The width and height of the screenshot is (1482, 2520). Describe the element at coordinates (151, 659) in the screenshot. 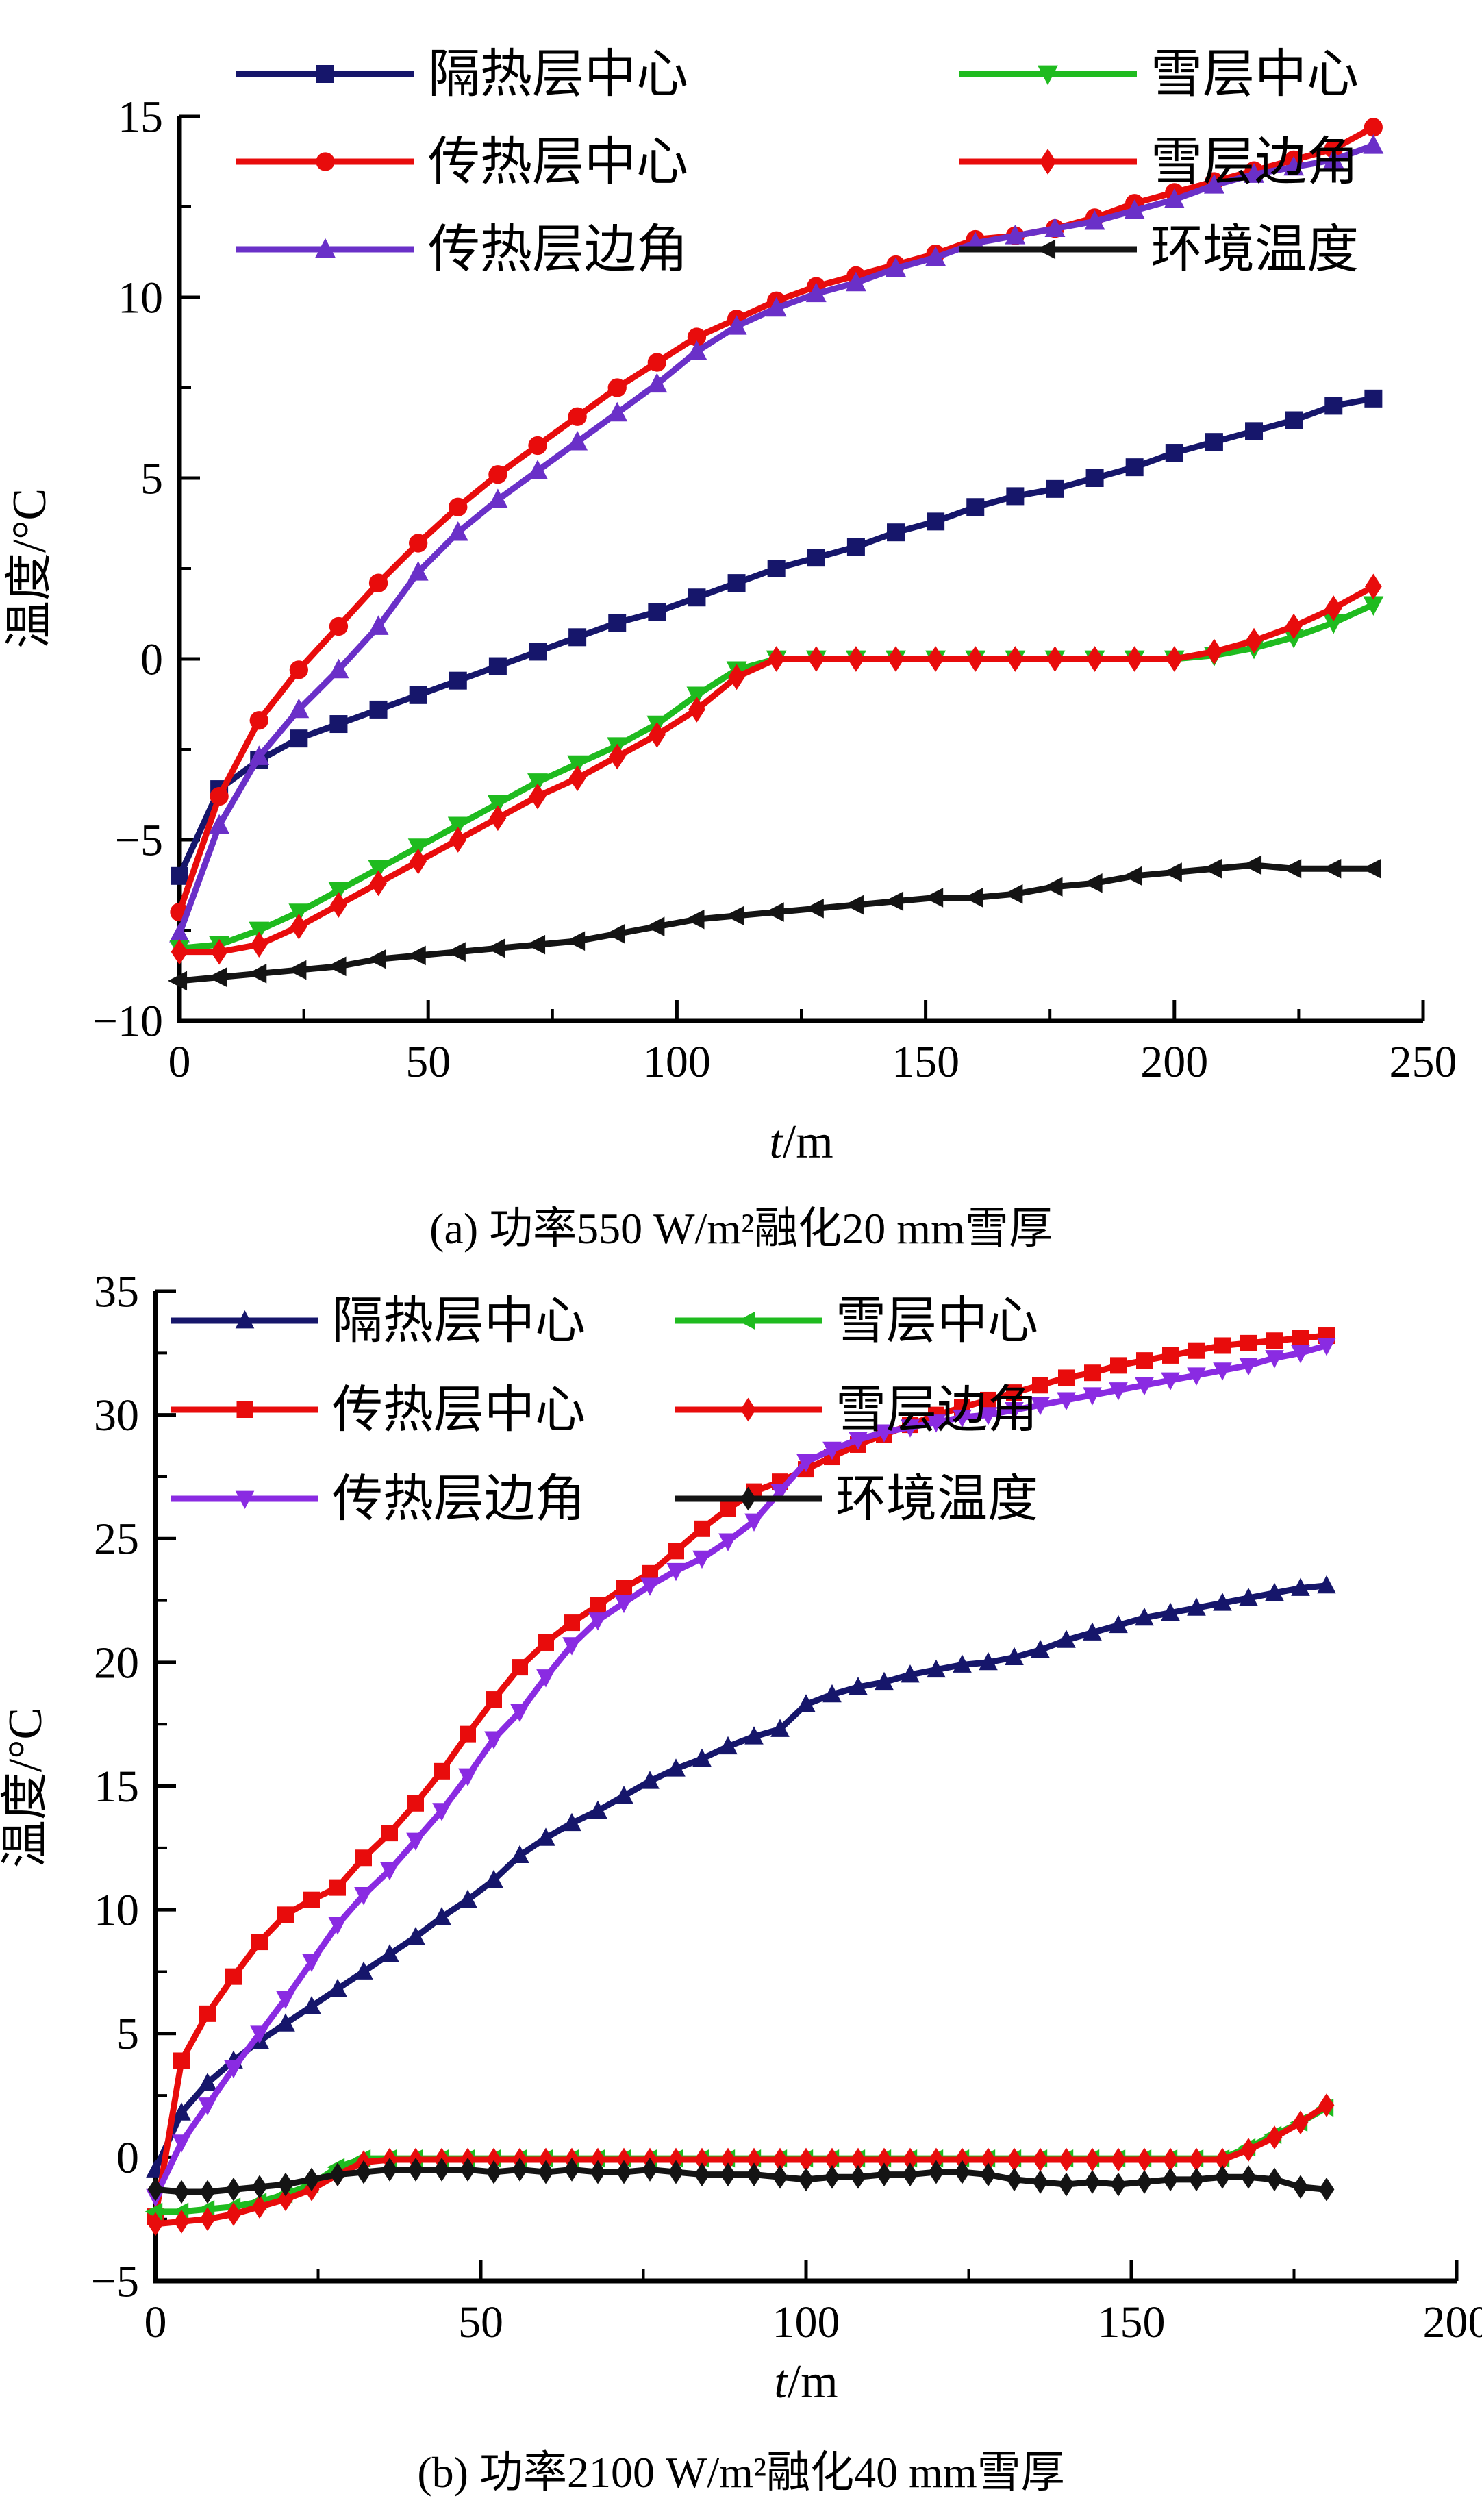

I see `y-tick-label: 0` at that location.